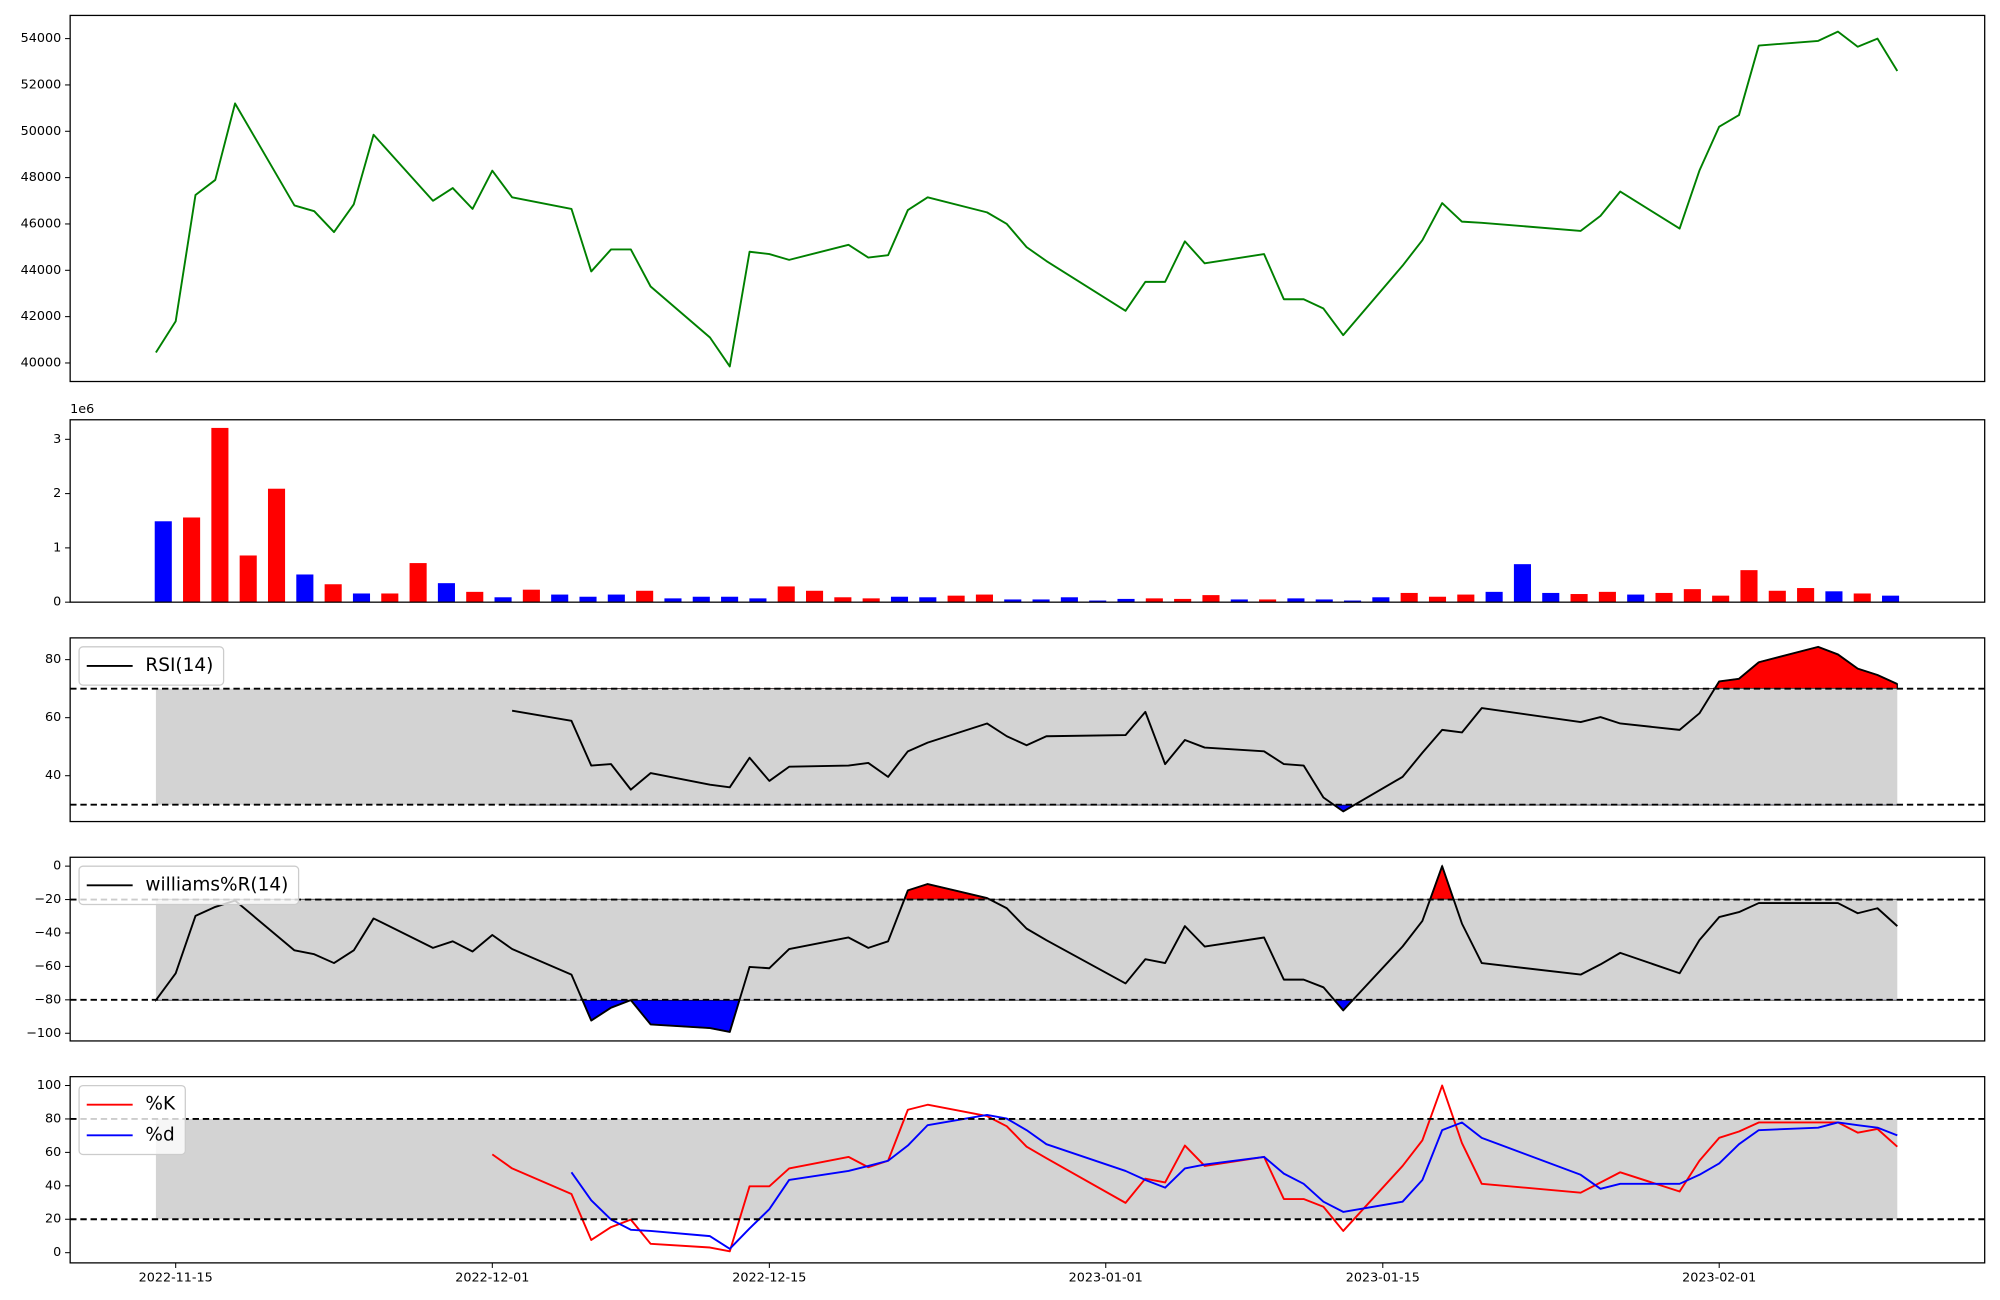 This screenshot has width=2000, height=1300. I want to click on y-tick-label: −40, so click(47, 932).